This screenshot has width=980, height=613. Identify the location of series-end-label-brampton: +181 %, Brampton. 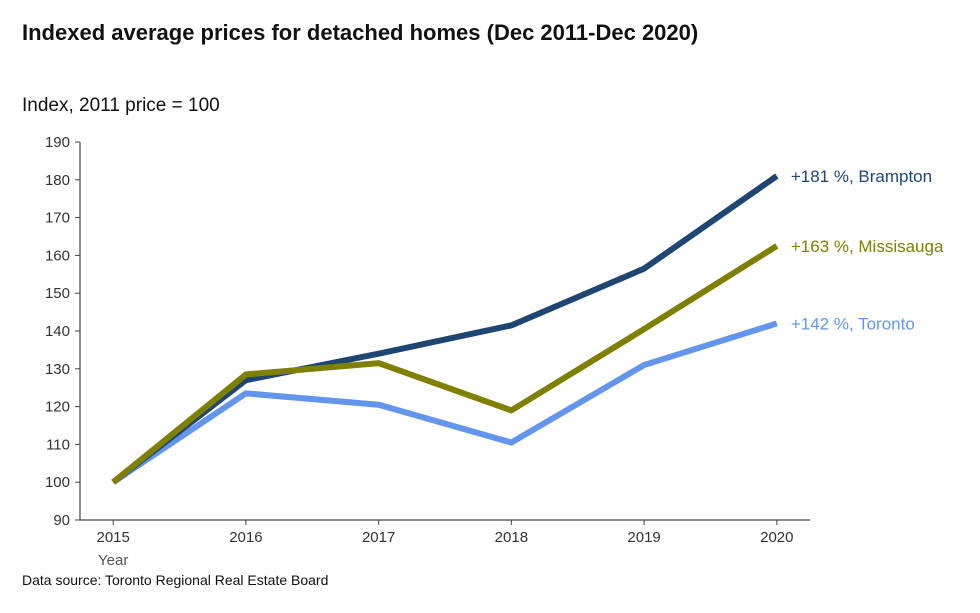
(861, 176).